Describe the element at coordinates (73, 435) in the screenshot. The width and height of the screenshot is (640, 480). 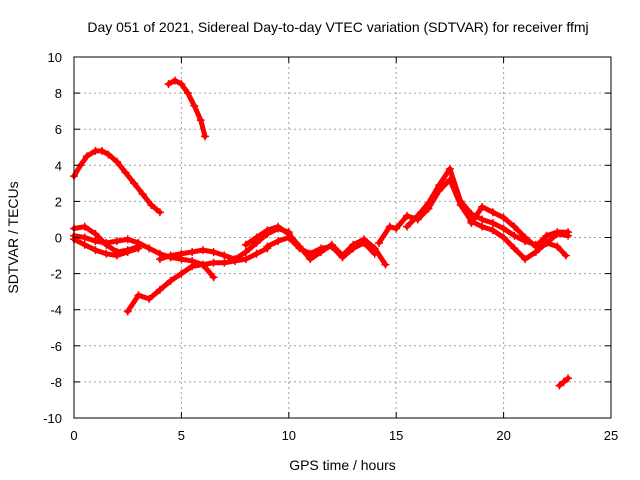
I see `x-tick-label: 0` at that location.